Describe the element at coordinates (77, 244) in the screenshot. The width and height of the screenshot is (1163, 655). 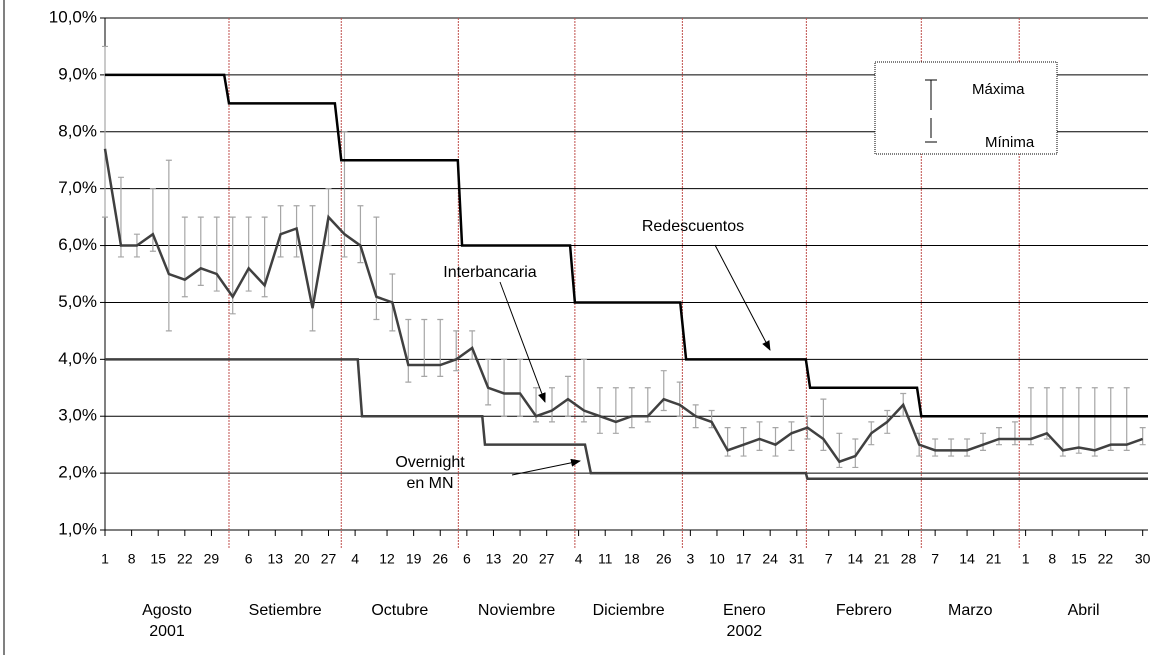
I see `y-tick-label: 6,0%` at that location.